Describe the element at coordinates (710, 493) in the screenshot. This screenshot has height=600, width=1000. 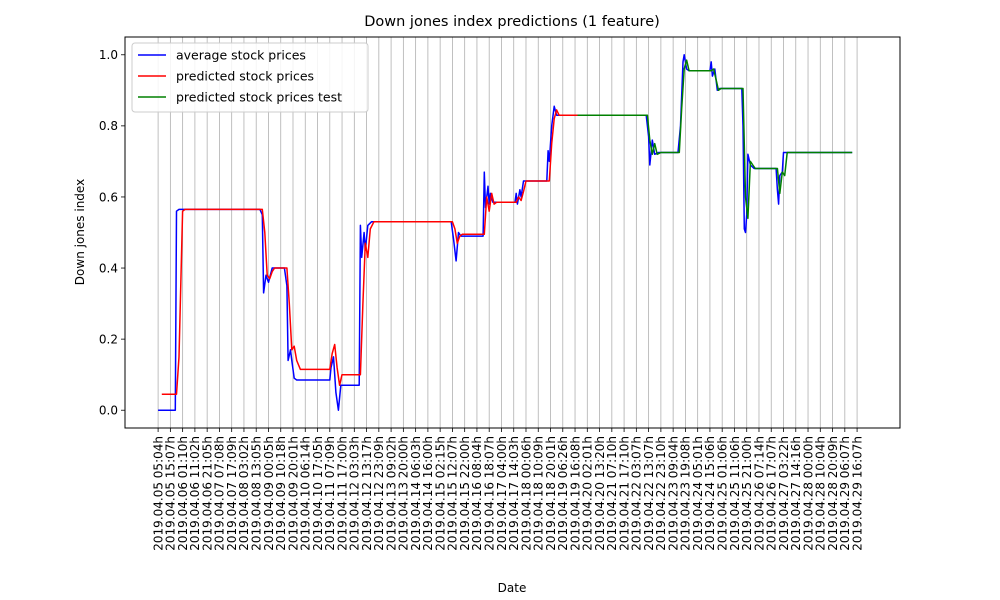
I see `x-tick-label: 2019.04.24 15:06h` at that location.